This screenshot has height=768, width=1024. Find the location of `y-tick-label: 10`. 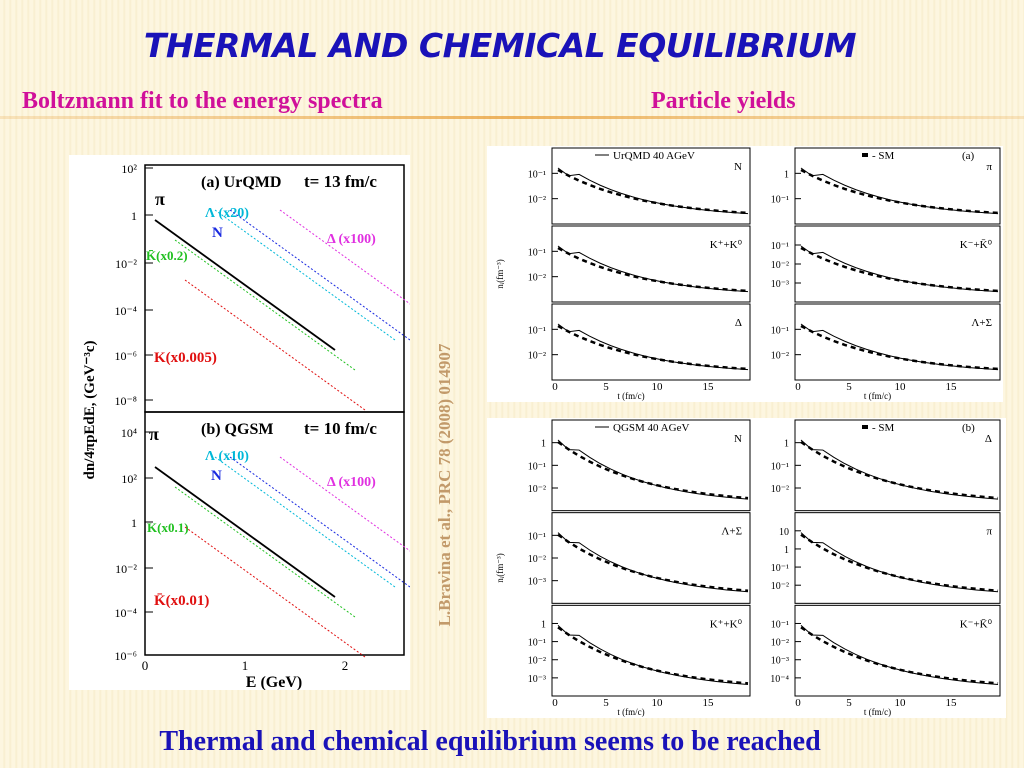

y-tick-label: 10 is located at coordinates (784, 532).